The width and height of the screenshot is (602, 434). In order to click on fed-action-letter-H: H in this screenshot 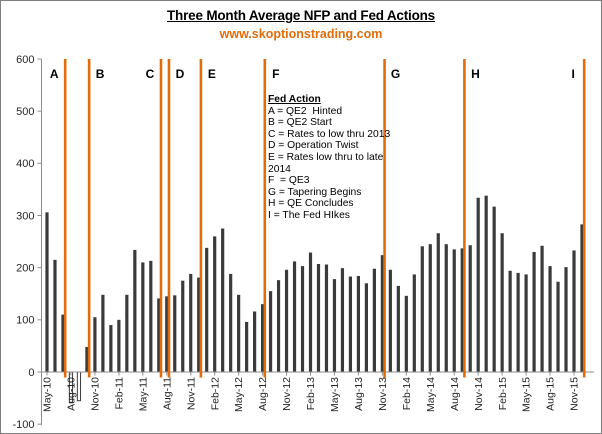, I will do `click(475, 74)`.